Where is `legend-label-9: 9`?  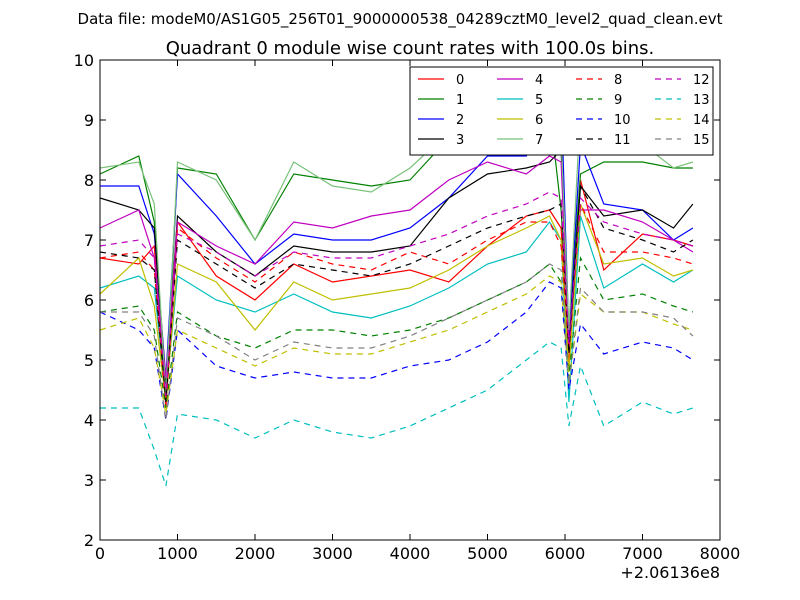
legend-label-9: 9 is located at coordinates (618, 100).